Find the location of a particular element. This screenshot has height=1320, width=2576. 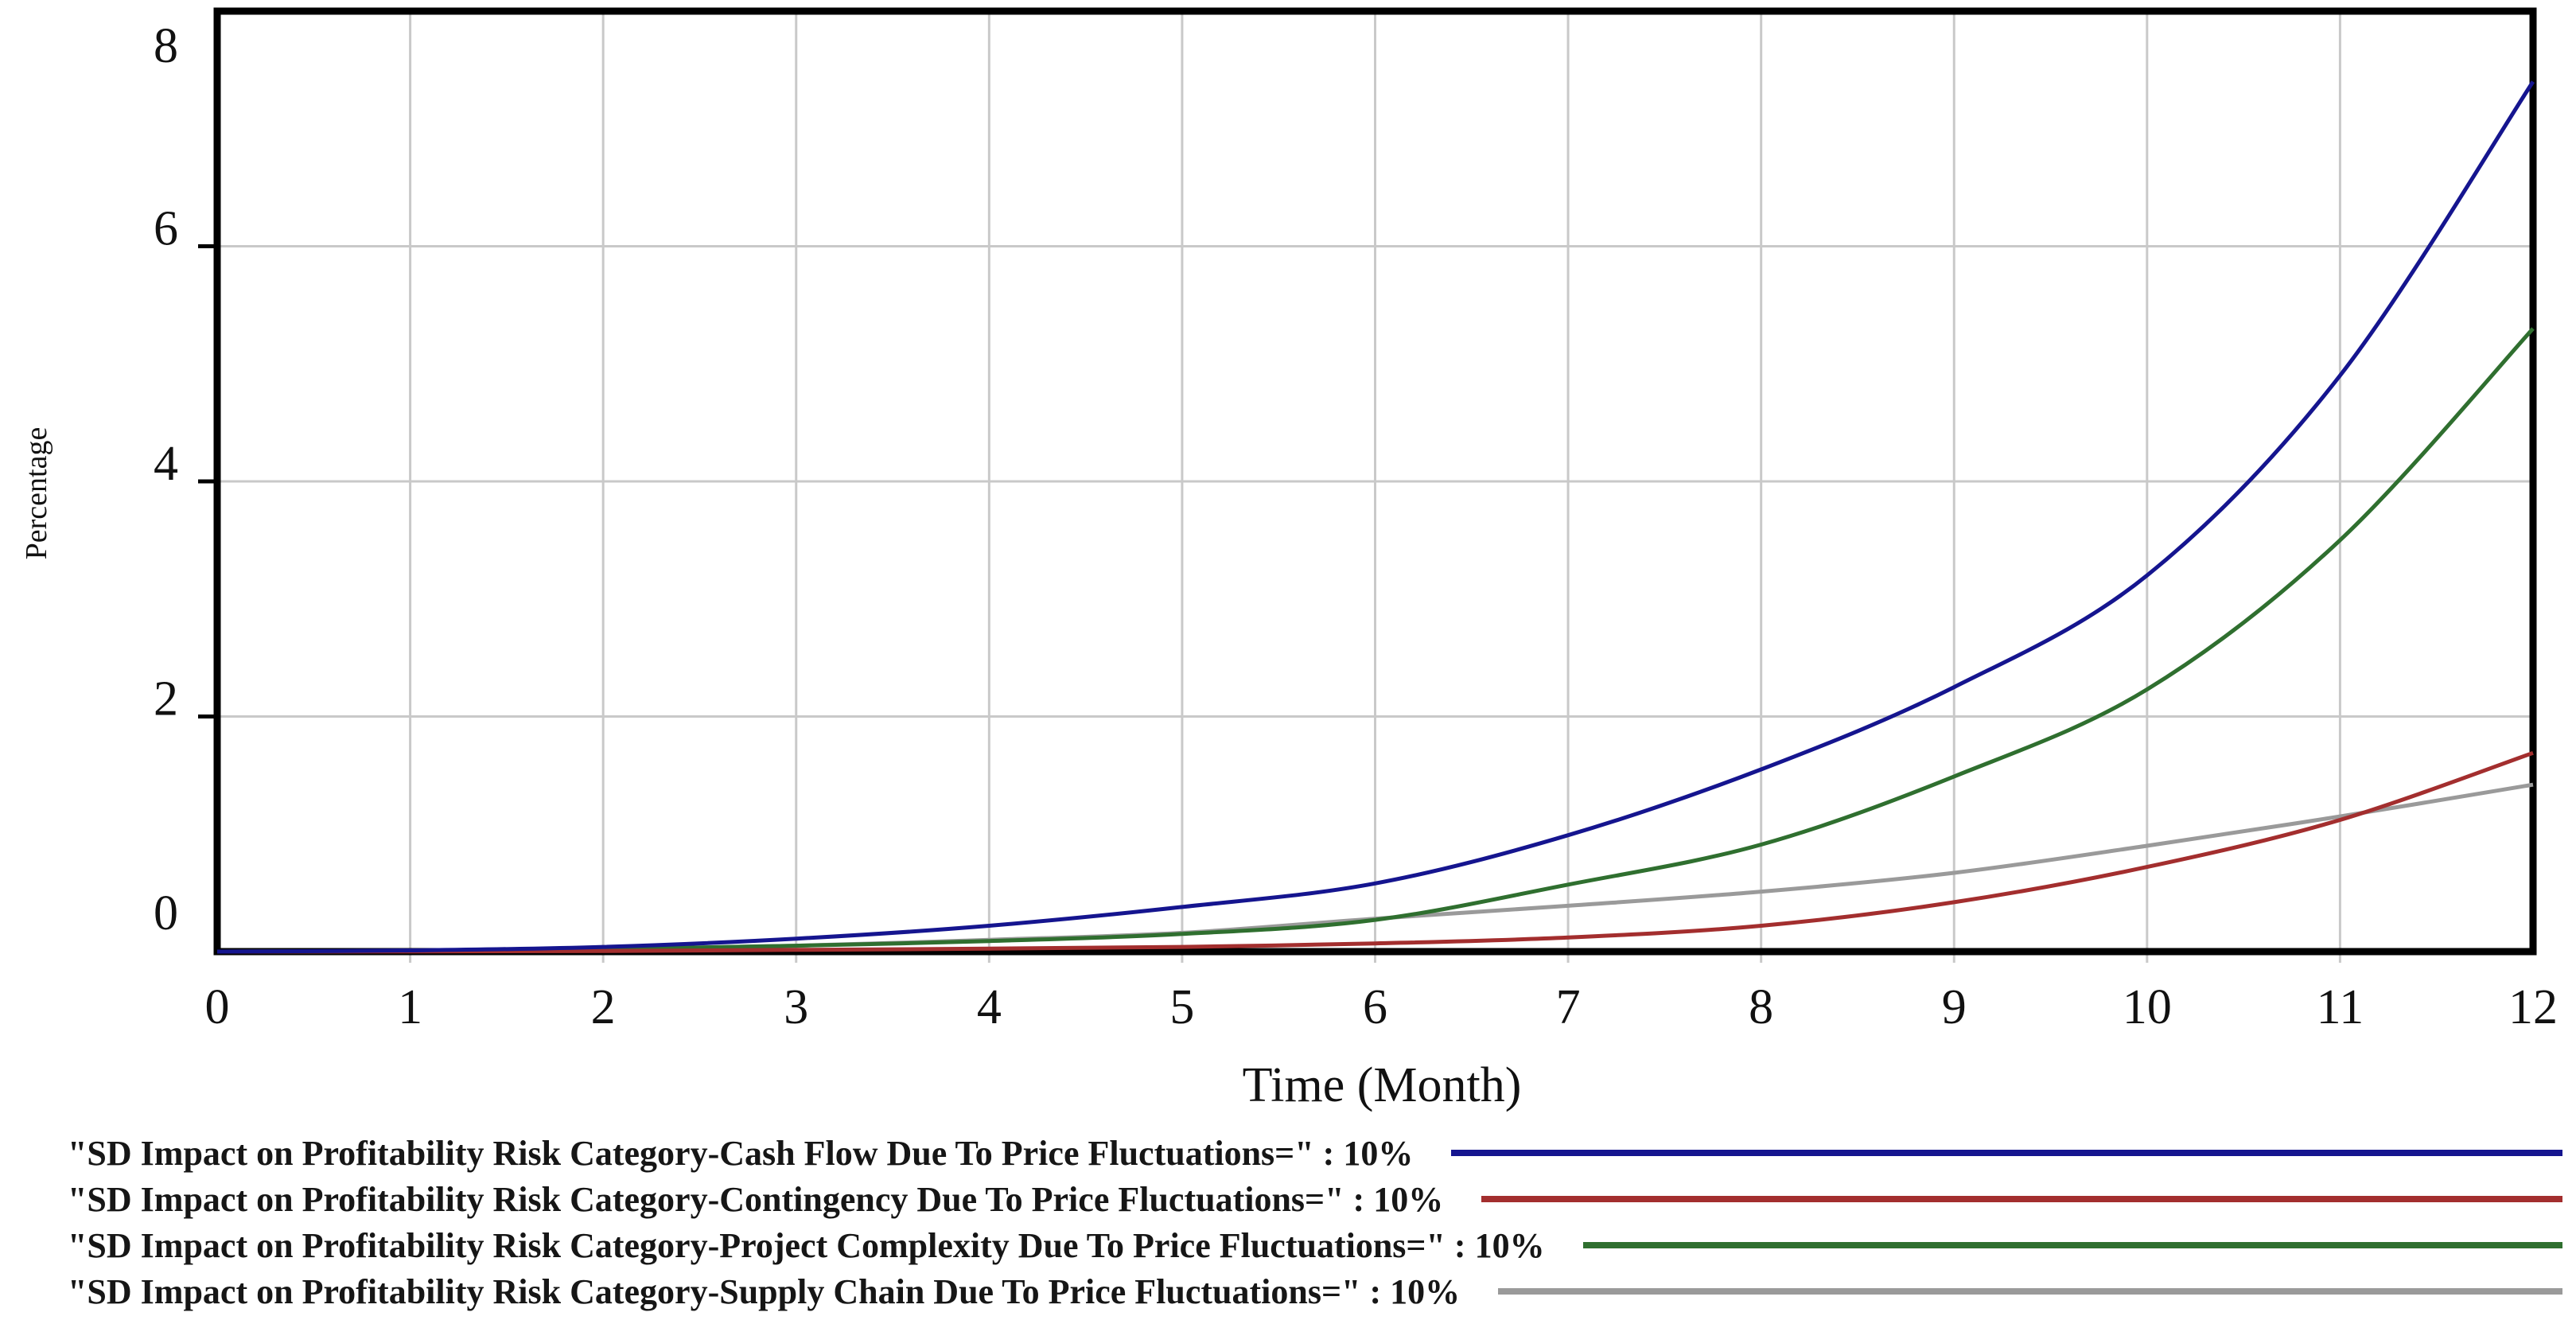

y-tick-label-8: 8 is located at coordinates (166, 46).